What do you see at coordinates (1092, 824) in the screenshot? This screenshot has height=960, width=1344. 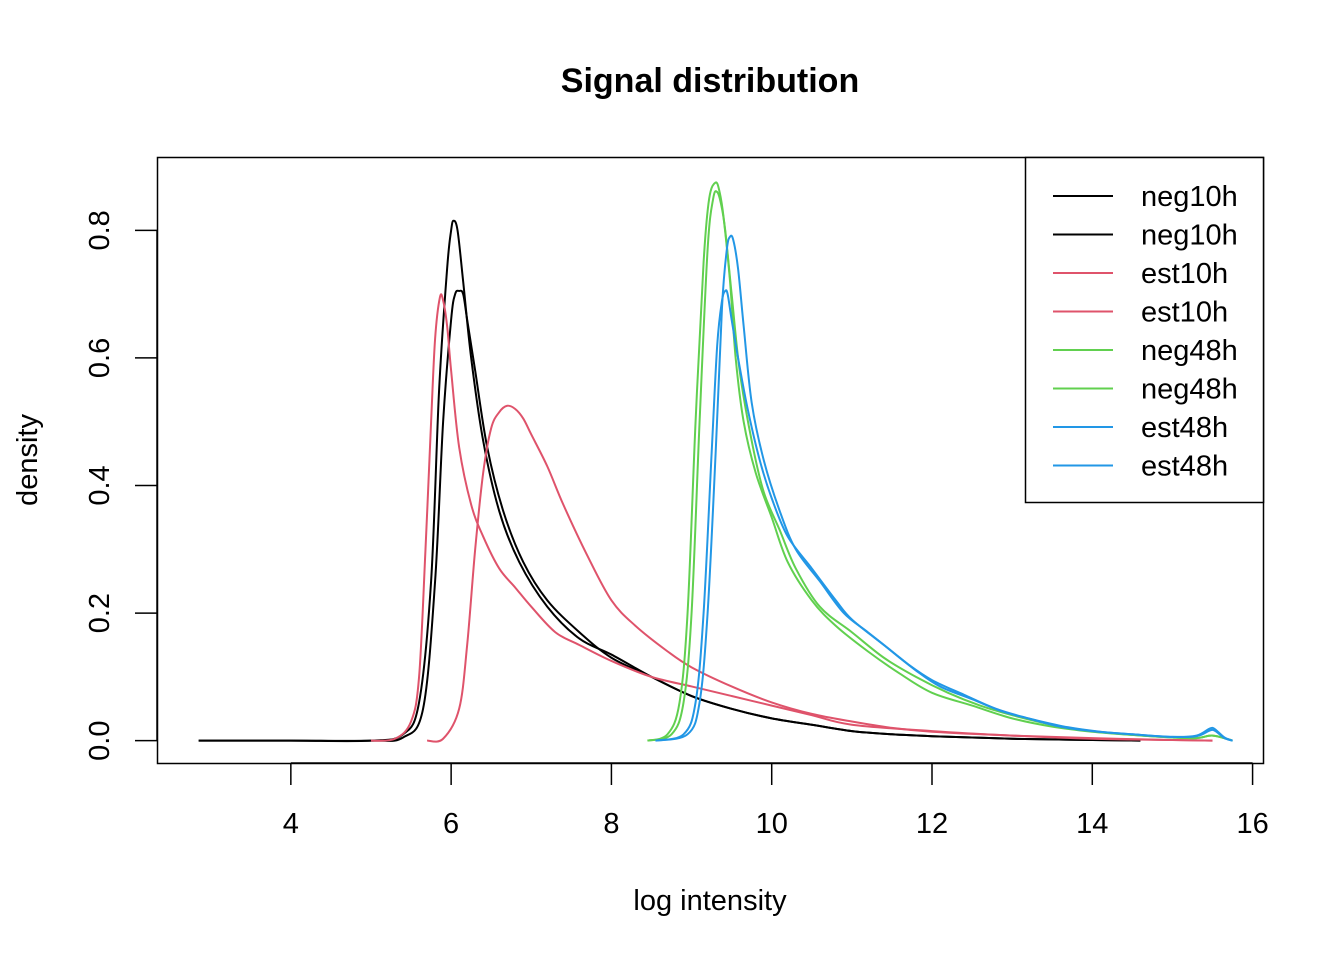 I see `x-tick-label: 14` at bounding box center [1092, 824].